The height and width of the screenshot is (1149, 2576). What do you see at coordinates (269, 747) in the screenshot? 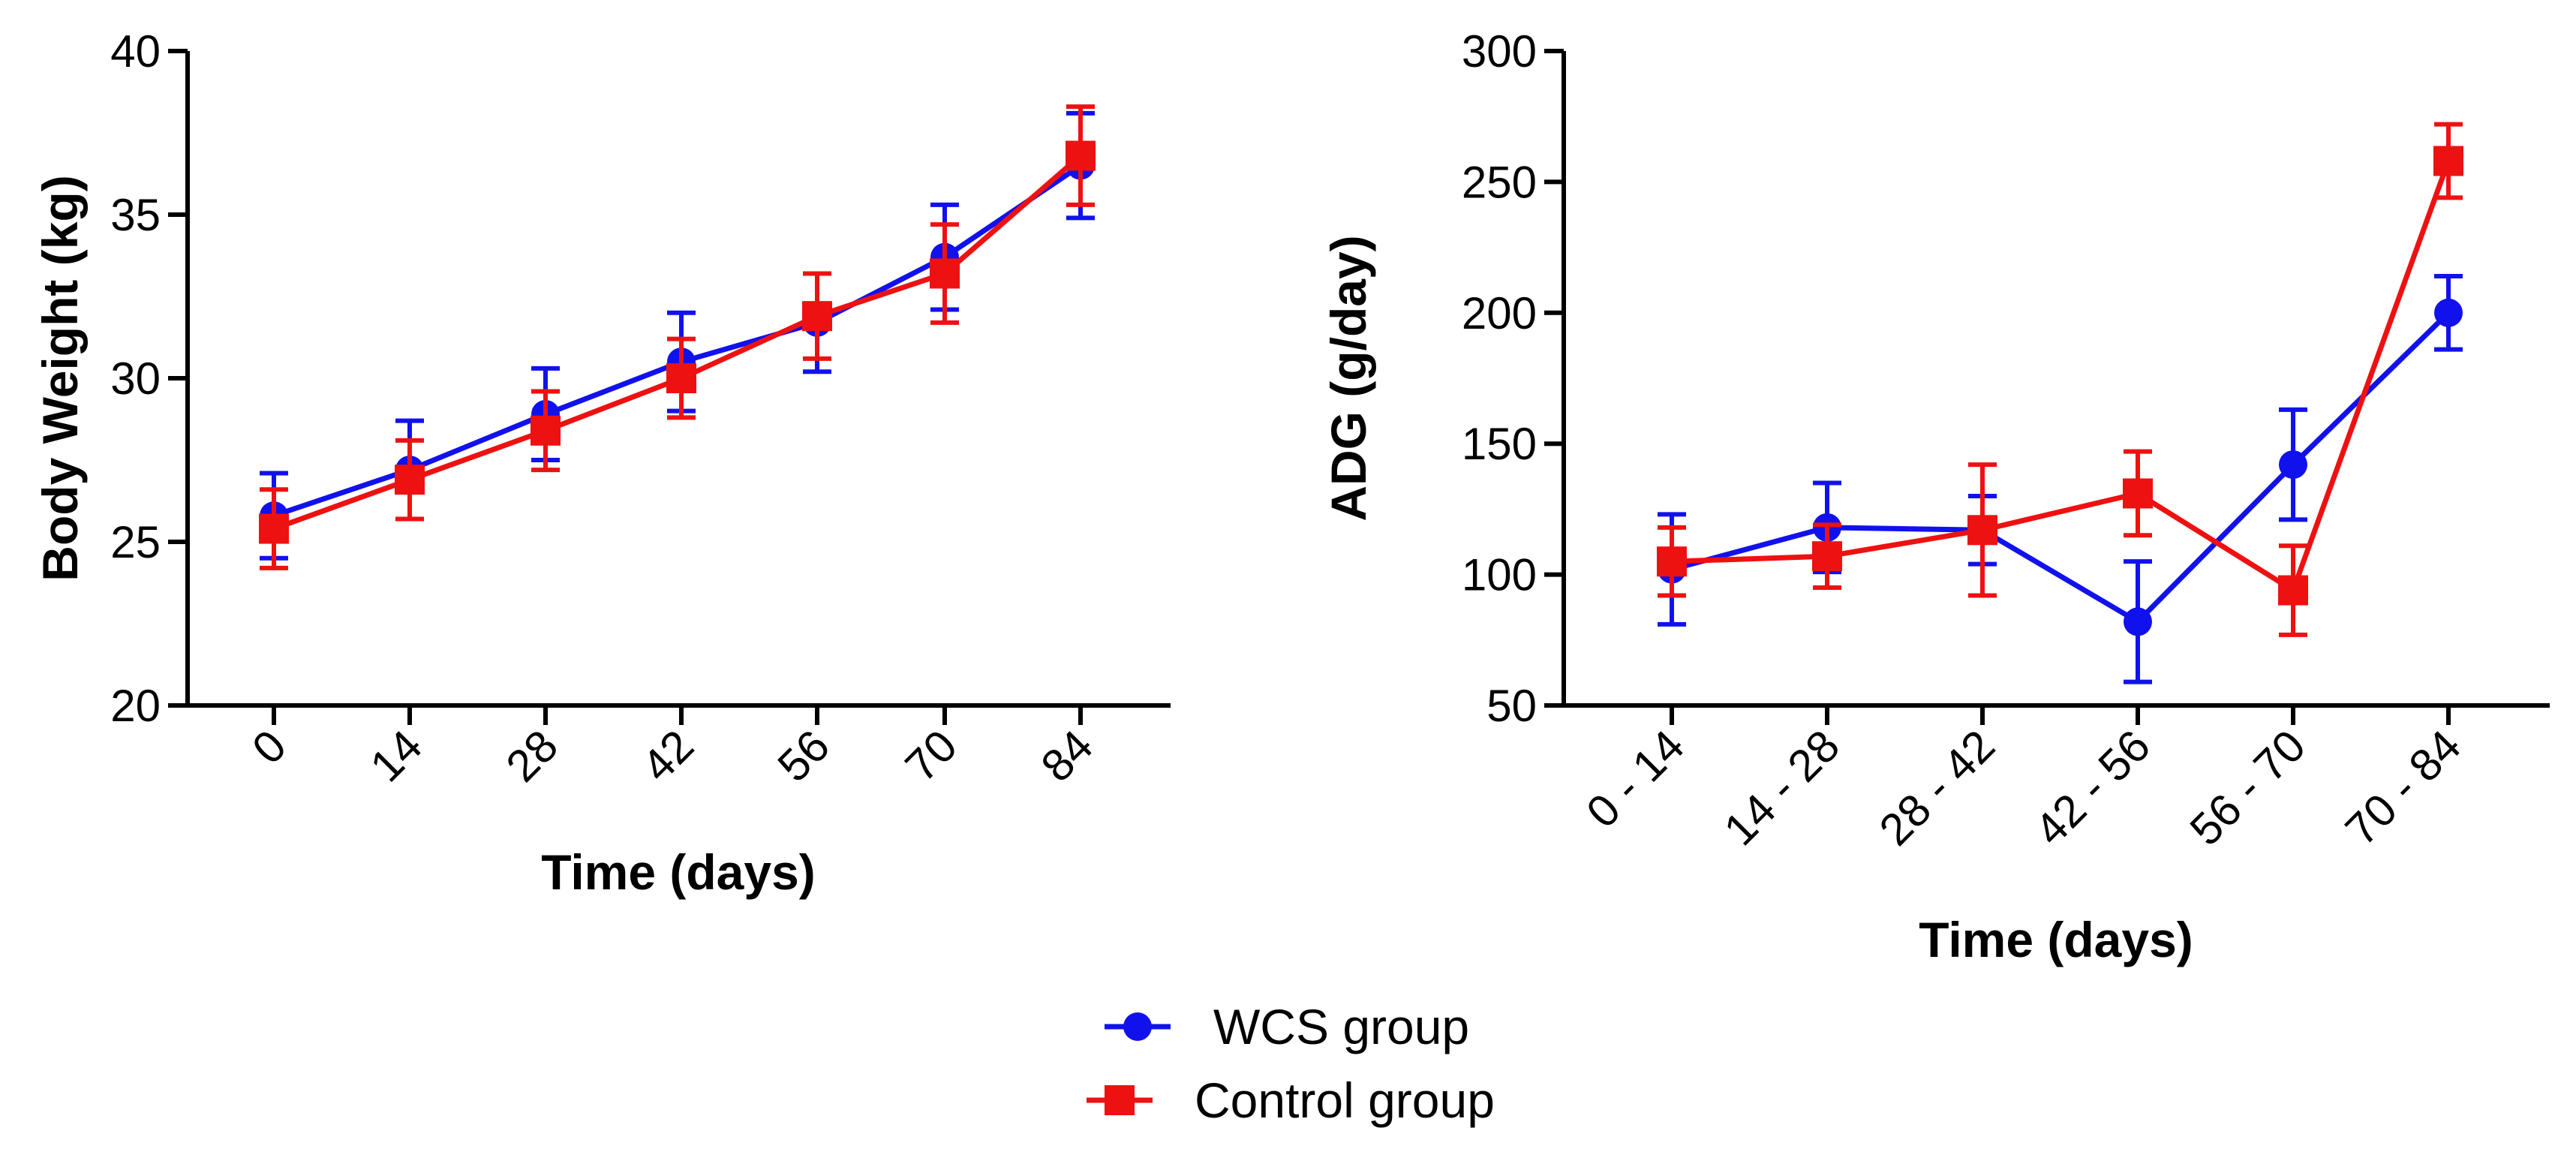
I see `x-tick-label: 0` at bounding box center [269, 747].